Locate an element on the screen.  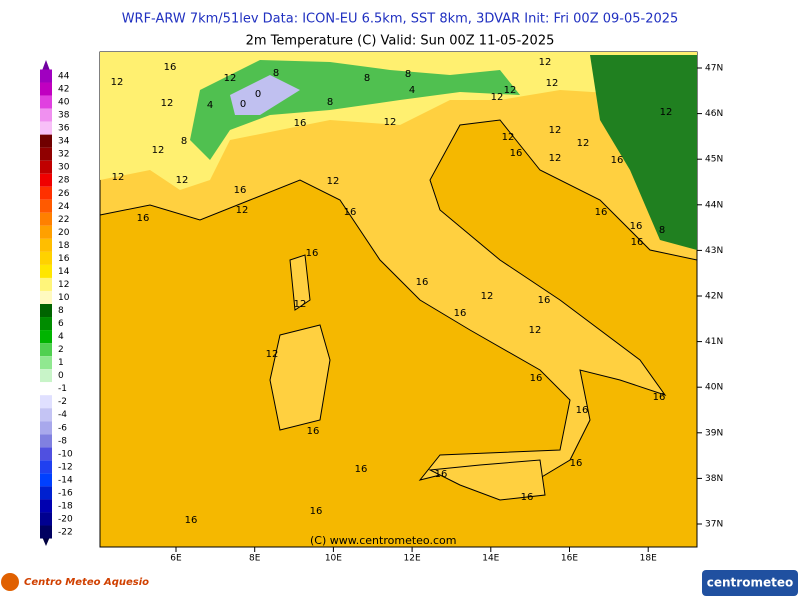
colorbar-label: 34 is located at coordinates (64, 142).